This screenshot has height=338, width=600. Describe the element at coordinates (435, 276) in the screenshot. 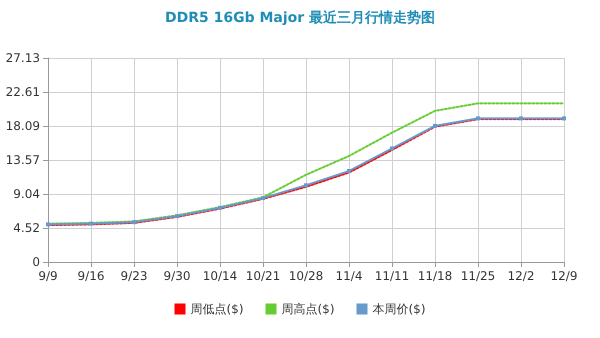

I see `x-tick-label: 11/18` at that location.